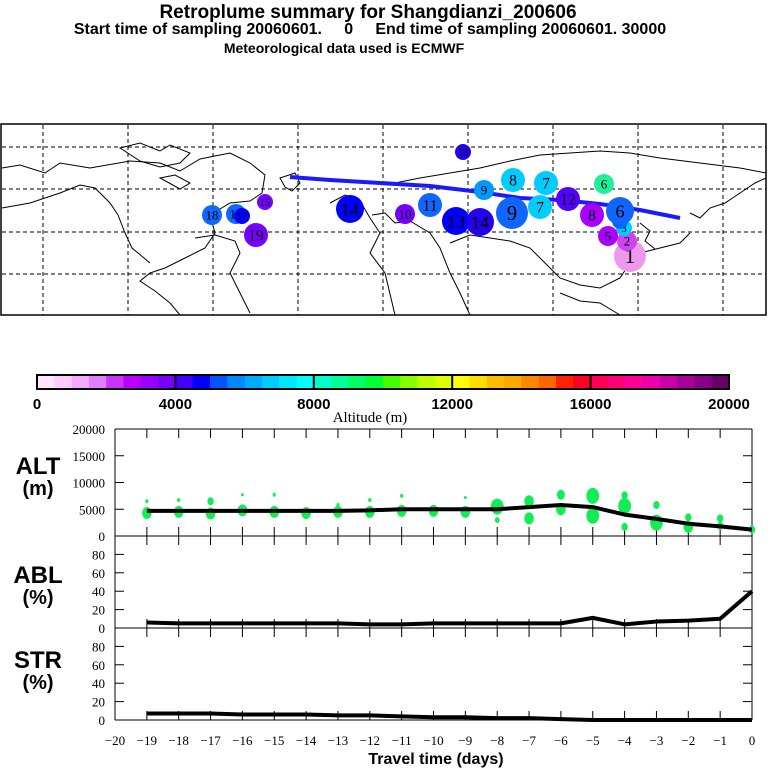 The height and width of the screenshot is (768, 768). Describe the element at coordinates (38, 489) in the screenshot. I see `alt-unit-label: (m)` at that location.